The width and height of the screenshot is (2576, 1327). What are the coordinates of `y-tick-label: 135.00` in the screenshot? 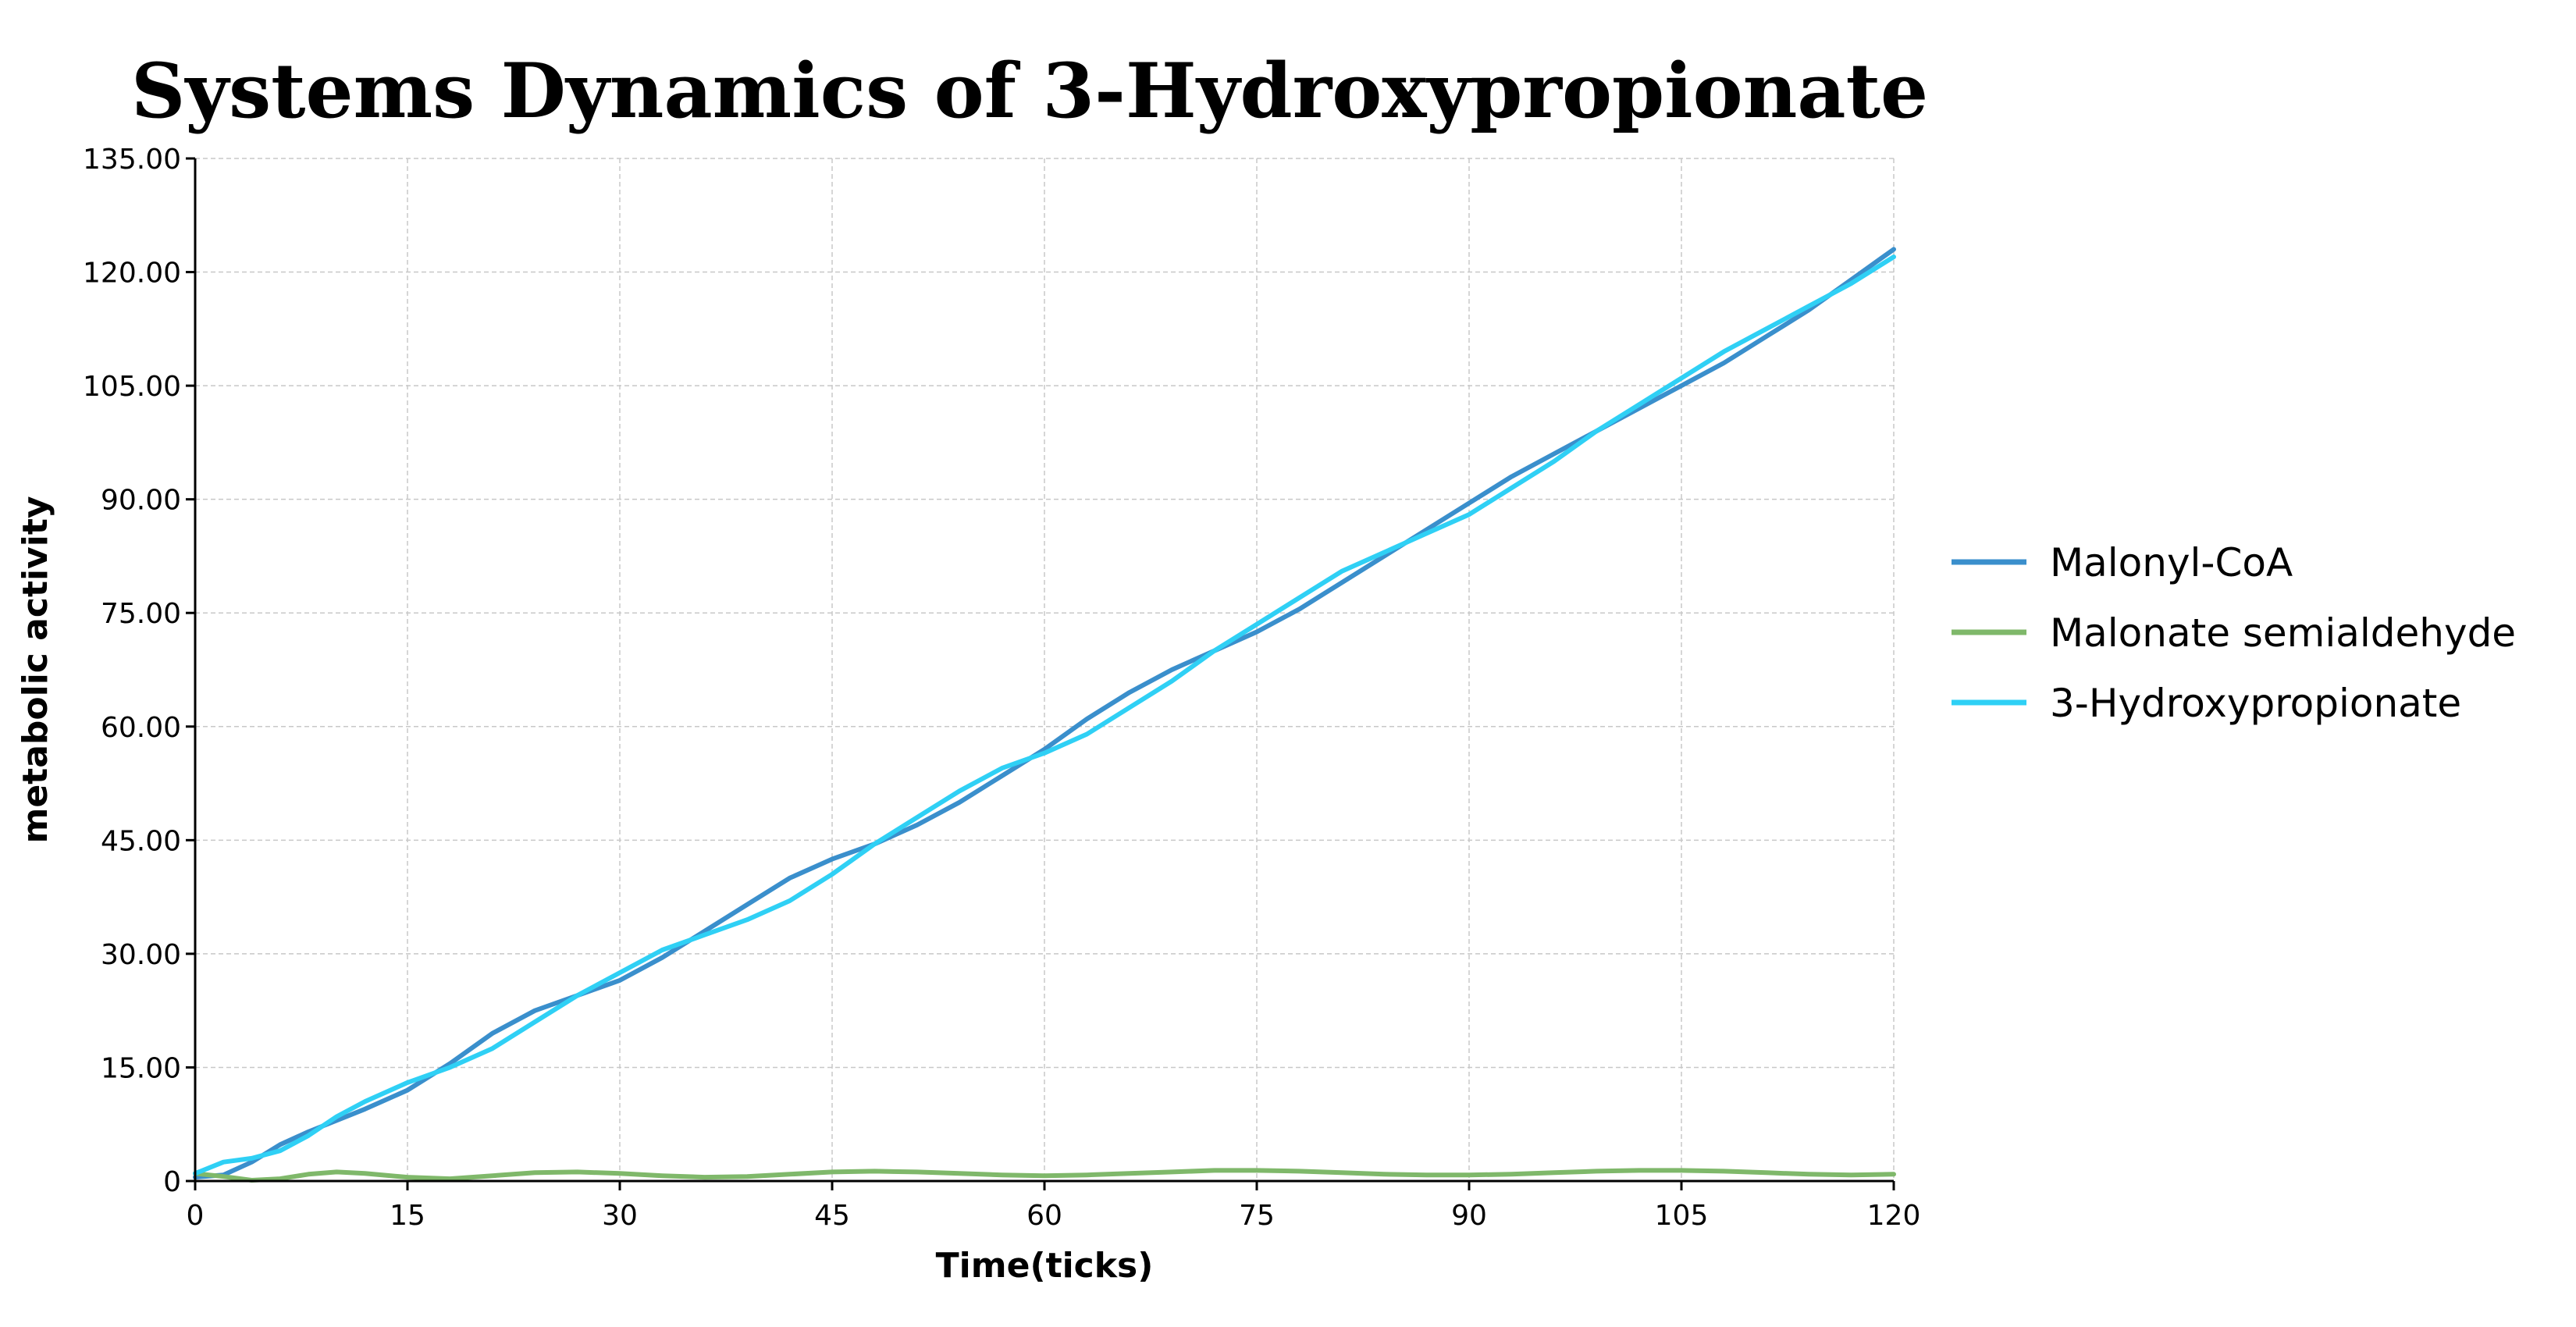 It's located at (132, 160).